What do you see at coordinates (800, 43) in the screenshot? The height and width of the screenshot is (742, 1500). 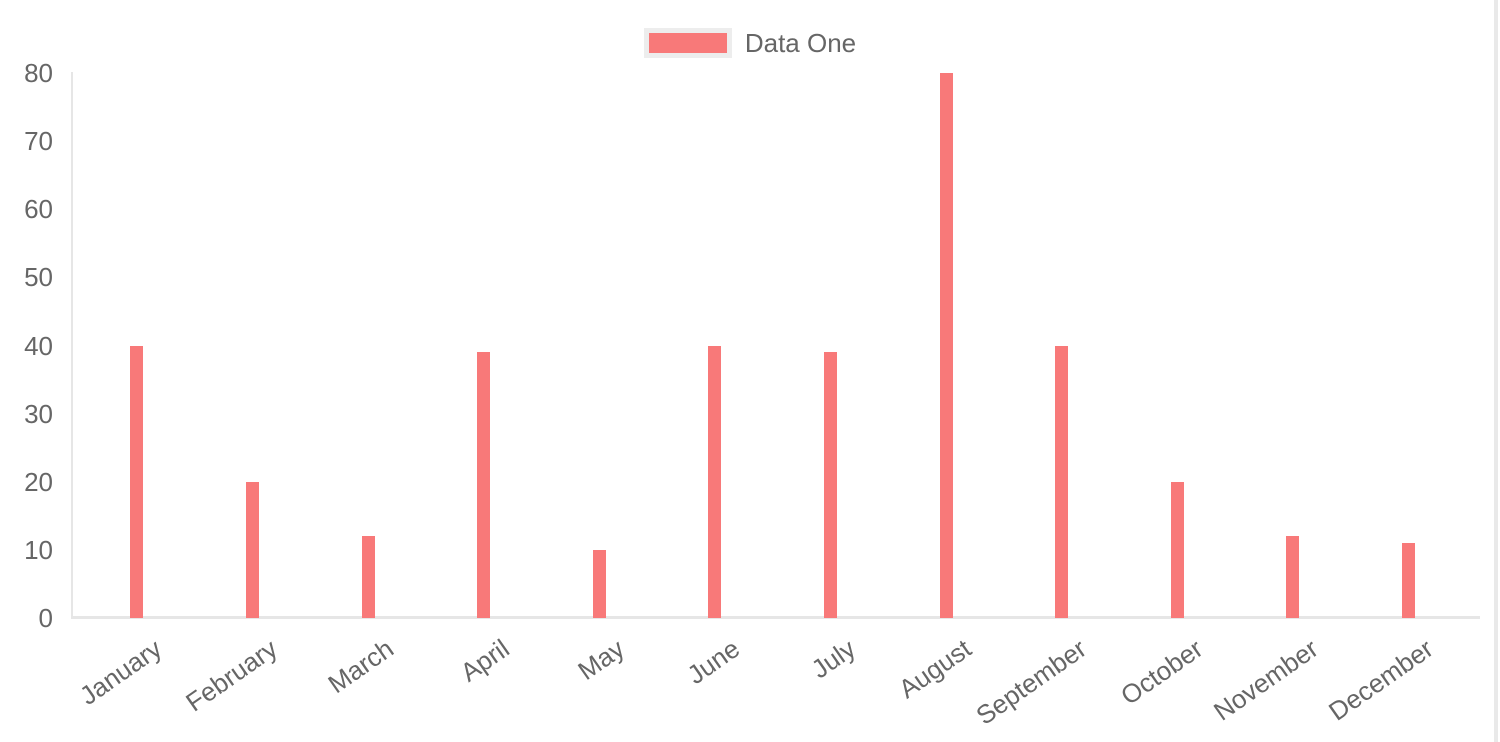 I see `legend-label: Data One` at bounding box center [800, 43].